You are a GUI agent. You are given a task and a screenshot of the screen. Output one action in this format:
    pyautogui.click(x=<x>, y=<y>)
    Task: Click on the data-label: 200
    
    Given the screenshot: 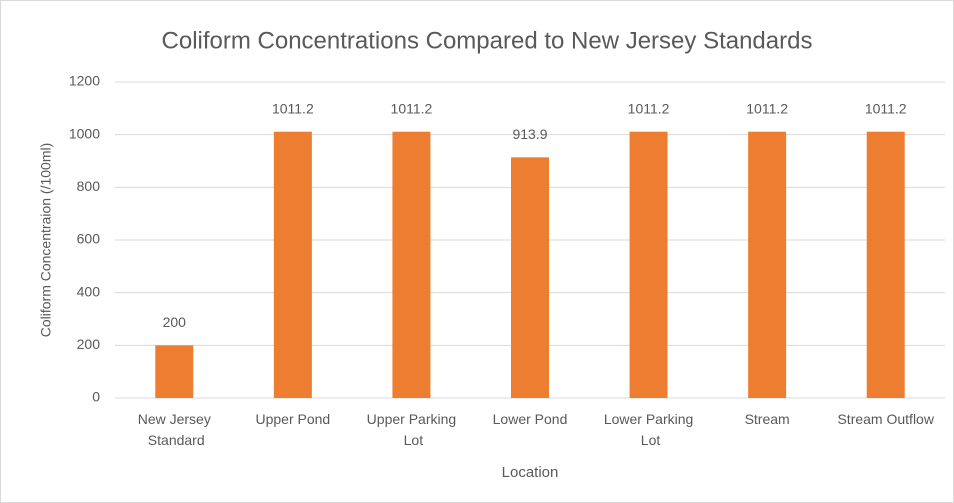 What is the action you would take?
    pyautogui.click(x=175, y=322)
    